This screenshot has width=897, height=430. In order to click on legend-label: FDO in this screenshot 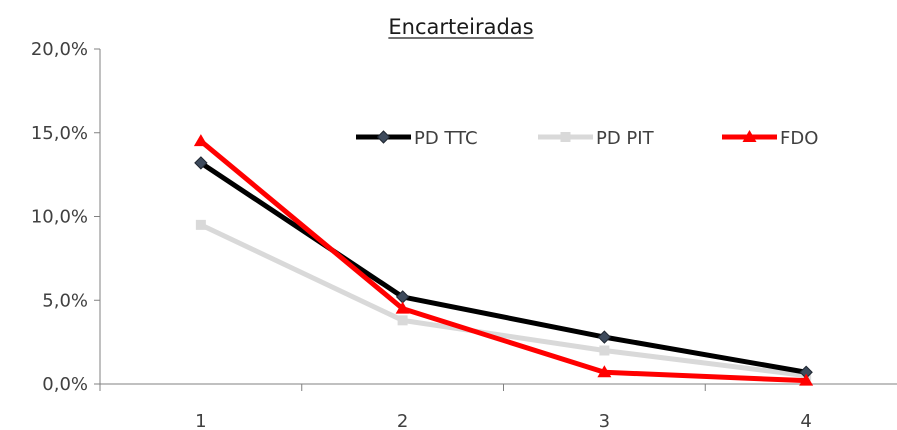, I will do `click(799, 138)`.